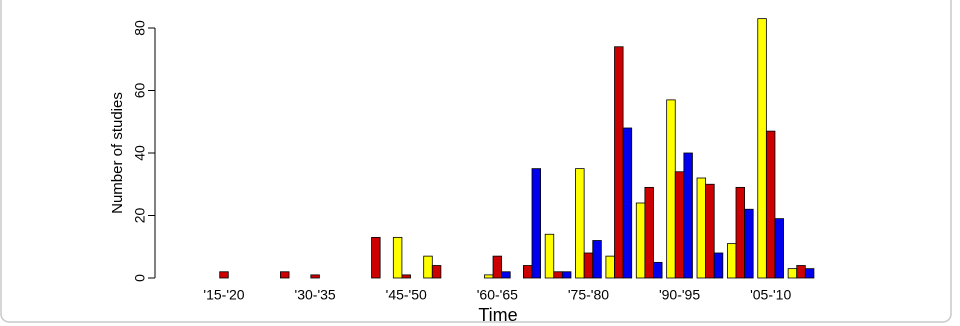  What do you see at coordinates (679, 295) in the screenshot?
I see `x-tick-label: '90-'95` at bounding box center [679, 295].